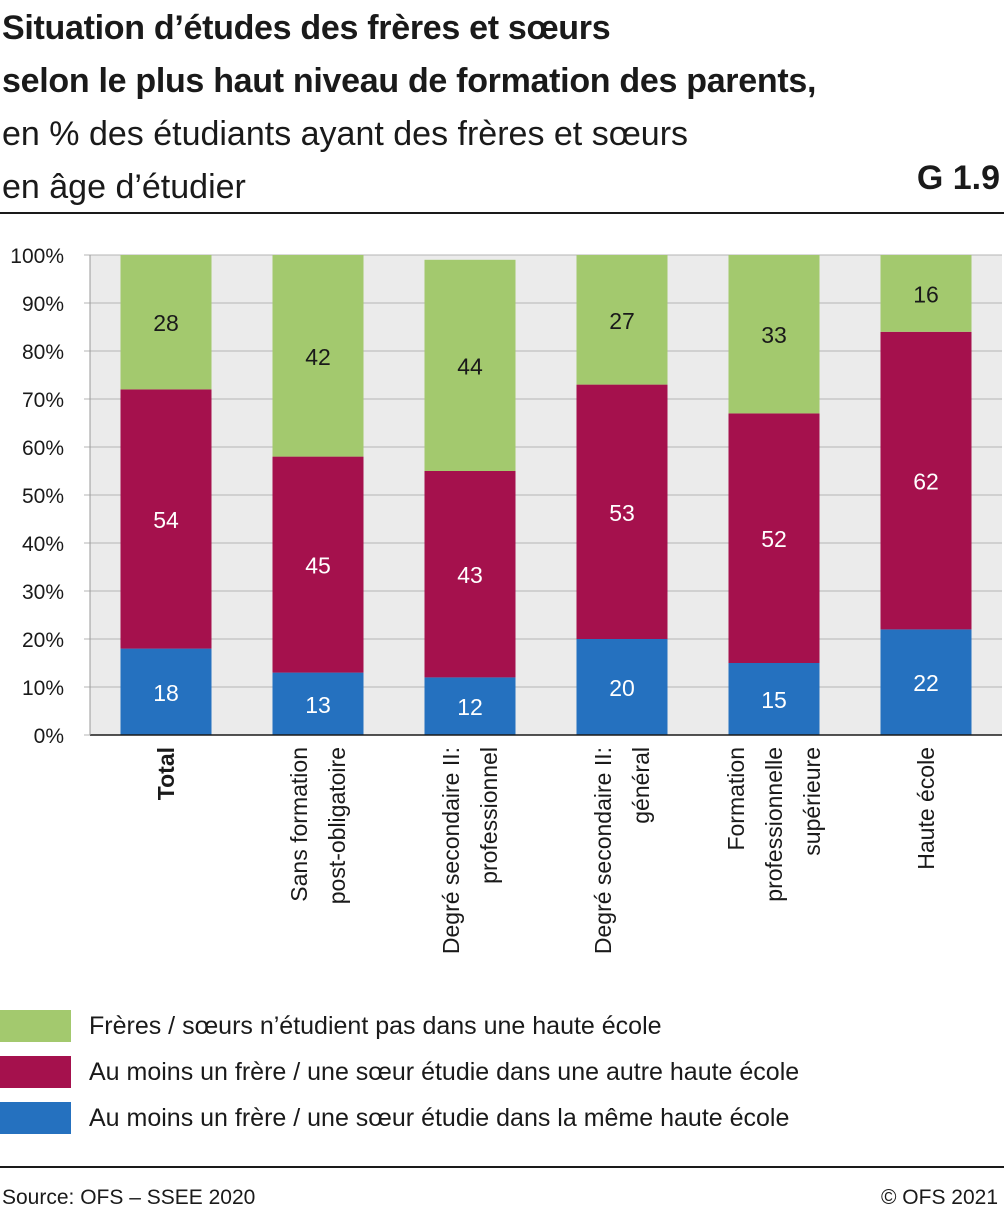 This screenshot has width=1004, height=1216. I want to click on y-tick-label: 90%, so click(43, 304).